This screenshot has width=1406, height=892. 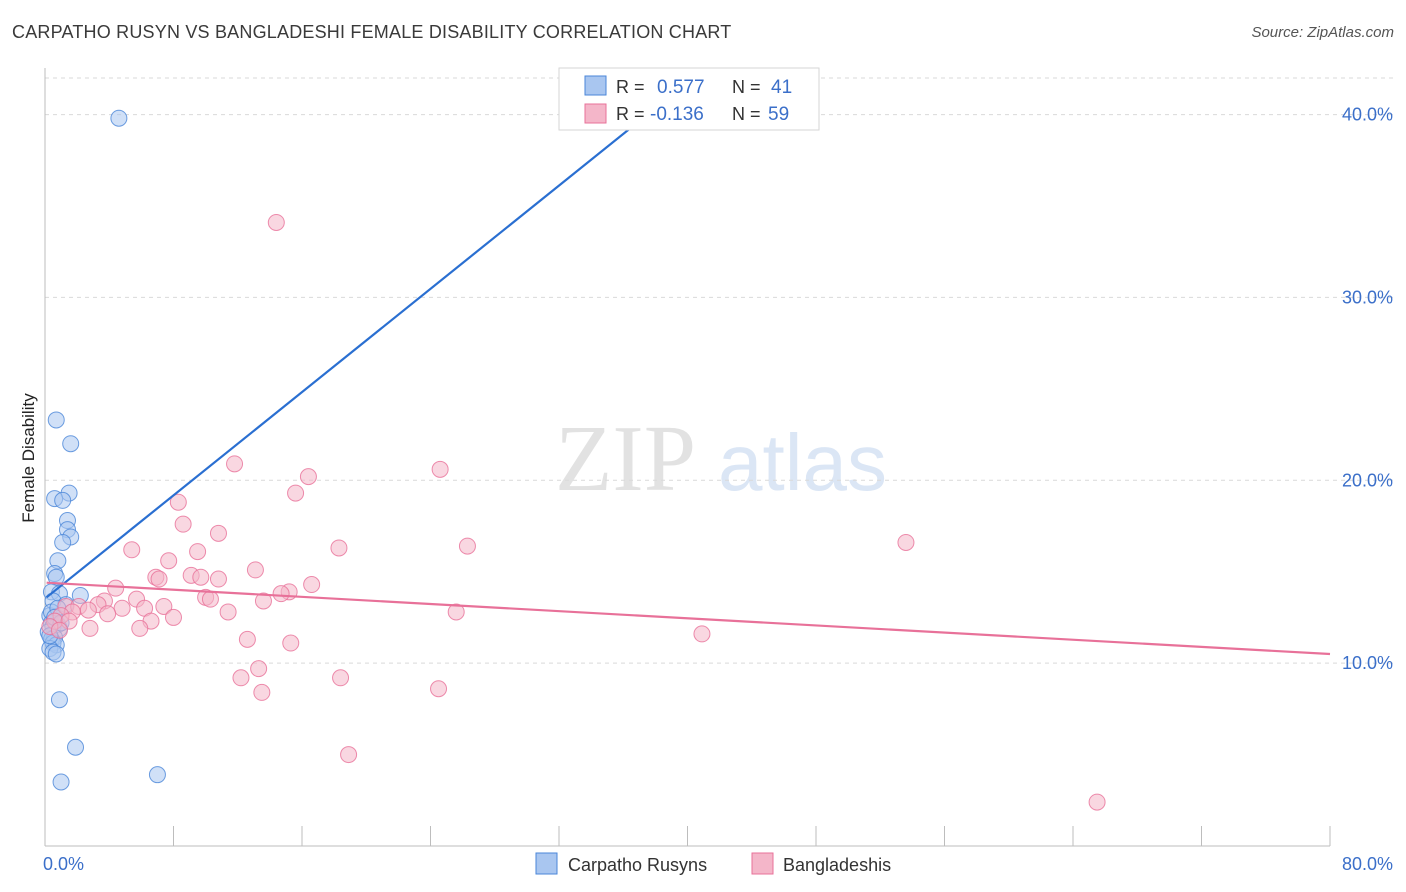 I want to click on y-axis-title: Female Disability, so click(x=28, y=458).